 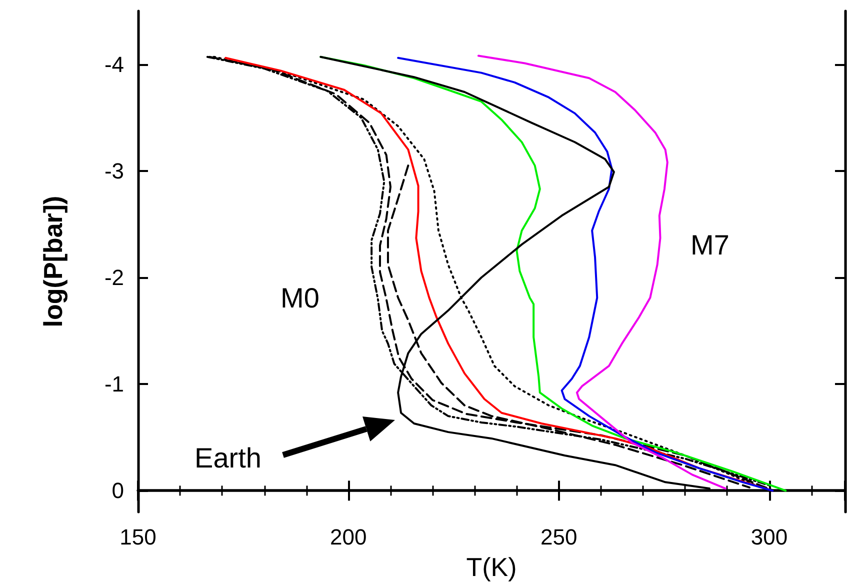 What do you see at coordinates (559, 537) in the screenshot?
I see `x-tick-label: 250` at bounding box center [559, 537].